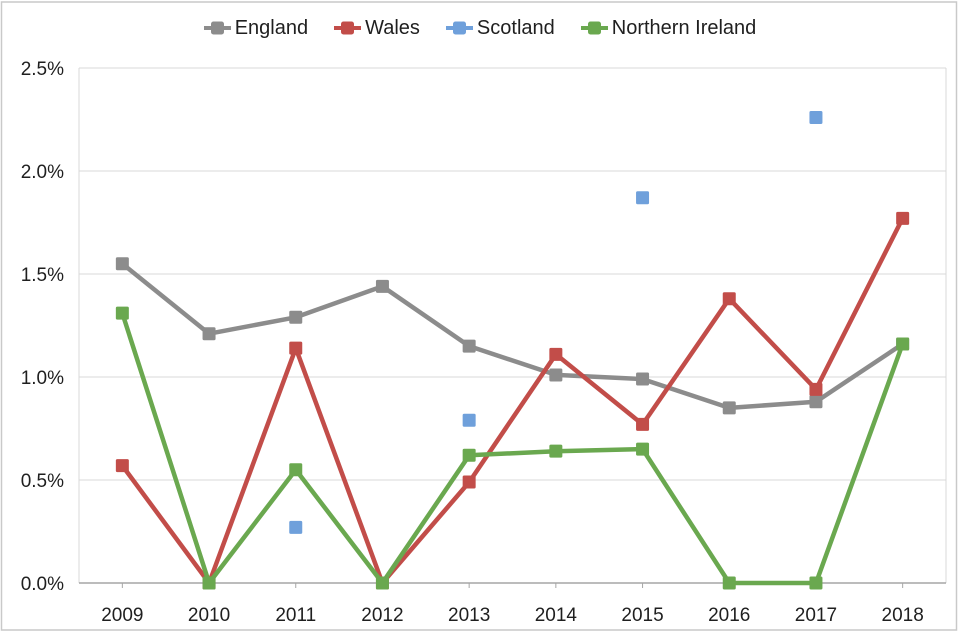  I want to click on data-point-northern-ireland-2016, so click(729, 583).